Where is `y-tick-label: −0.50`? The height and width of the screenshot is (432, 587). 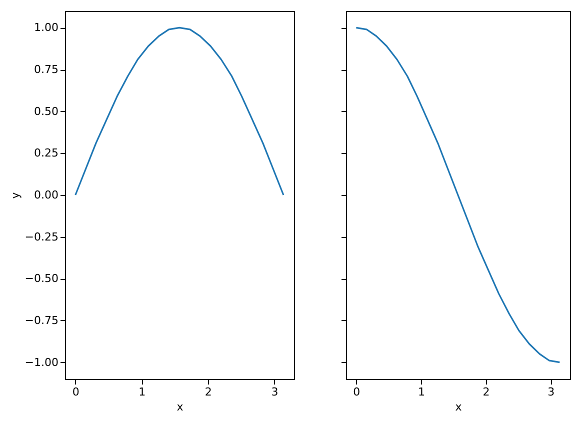 y-tick-label: −0.50 is located at coordinates (41, 279).